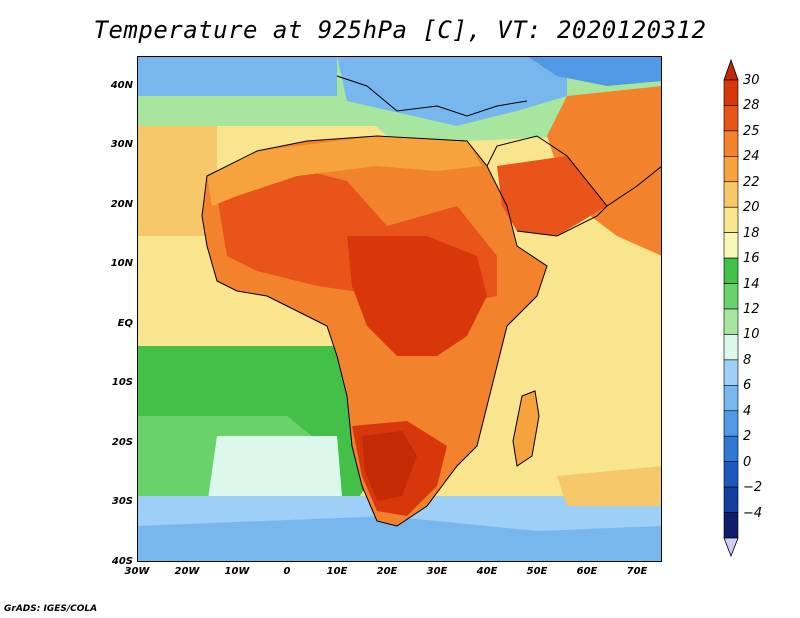 The width and height of the screenshot is (800, 618). I want to click on colorbar-bottom-arrow, so click(731, 547).